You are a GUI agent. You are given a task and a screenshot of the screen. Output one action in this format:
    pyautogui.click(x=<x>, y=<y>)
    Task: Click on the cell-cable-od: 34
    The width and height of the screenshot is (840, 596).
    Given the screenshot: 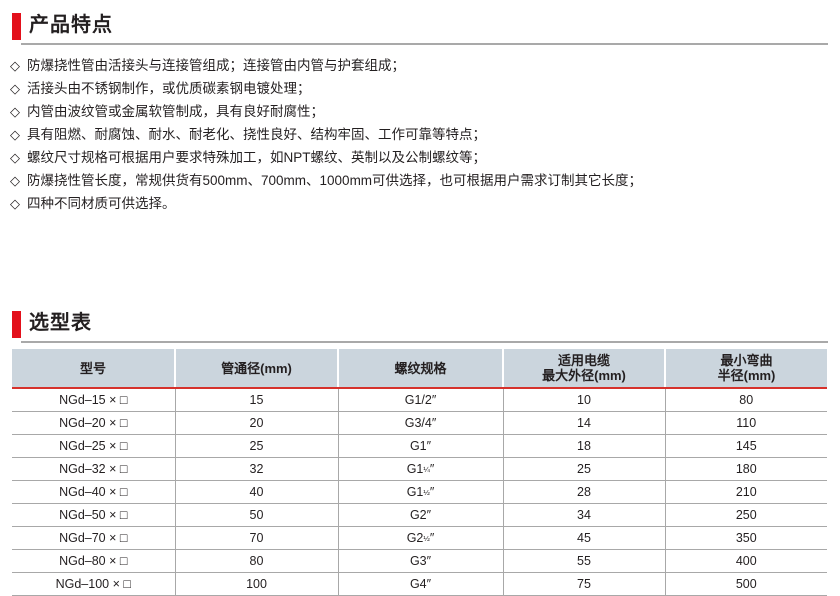 What is the action you would take?
    pyautogui.click(x=584, y=515)
    